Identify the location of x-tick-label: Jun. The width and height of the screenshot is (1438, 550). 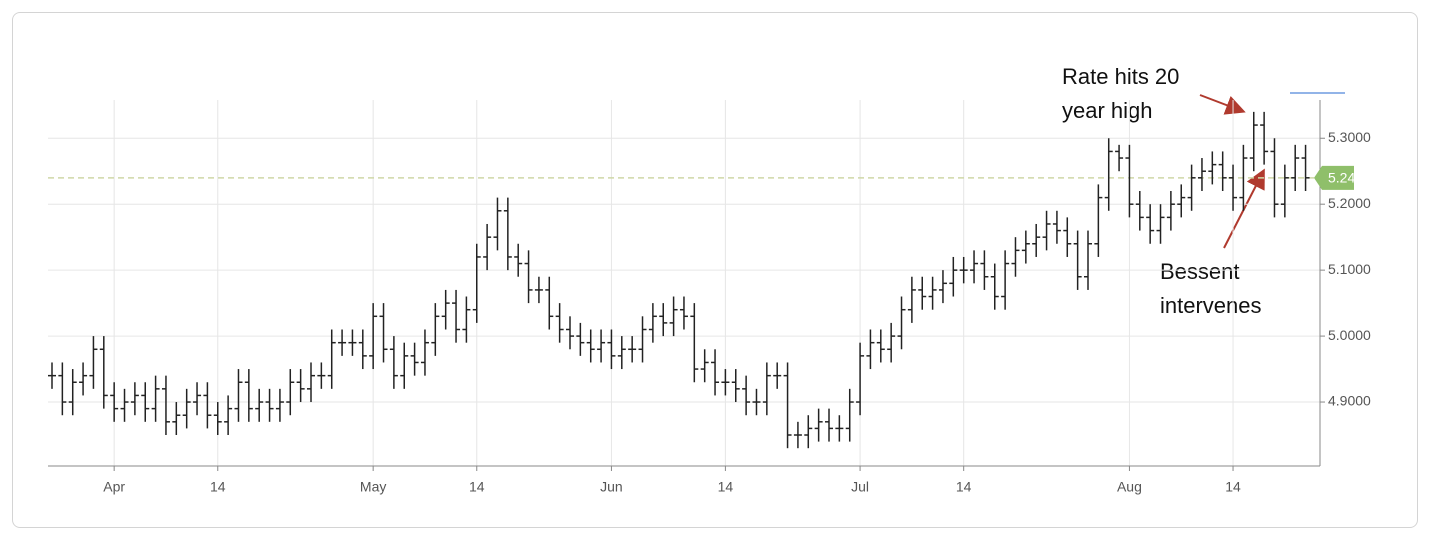
(611, 487).